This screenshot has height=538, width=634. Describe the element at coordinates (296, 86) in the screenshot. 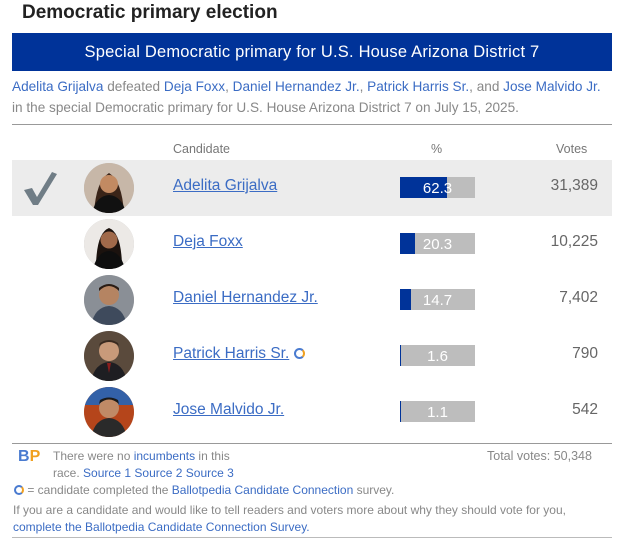

I see `loser-link-hernandez: Daniel Hernandez Jr.` at that location.